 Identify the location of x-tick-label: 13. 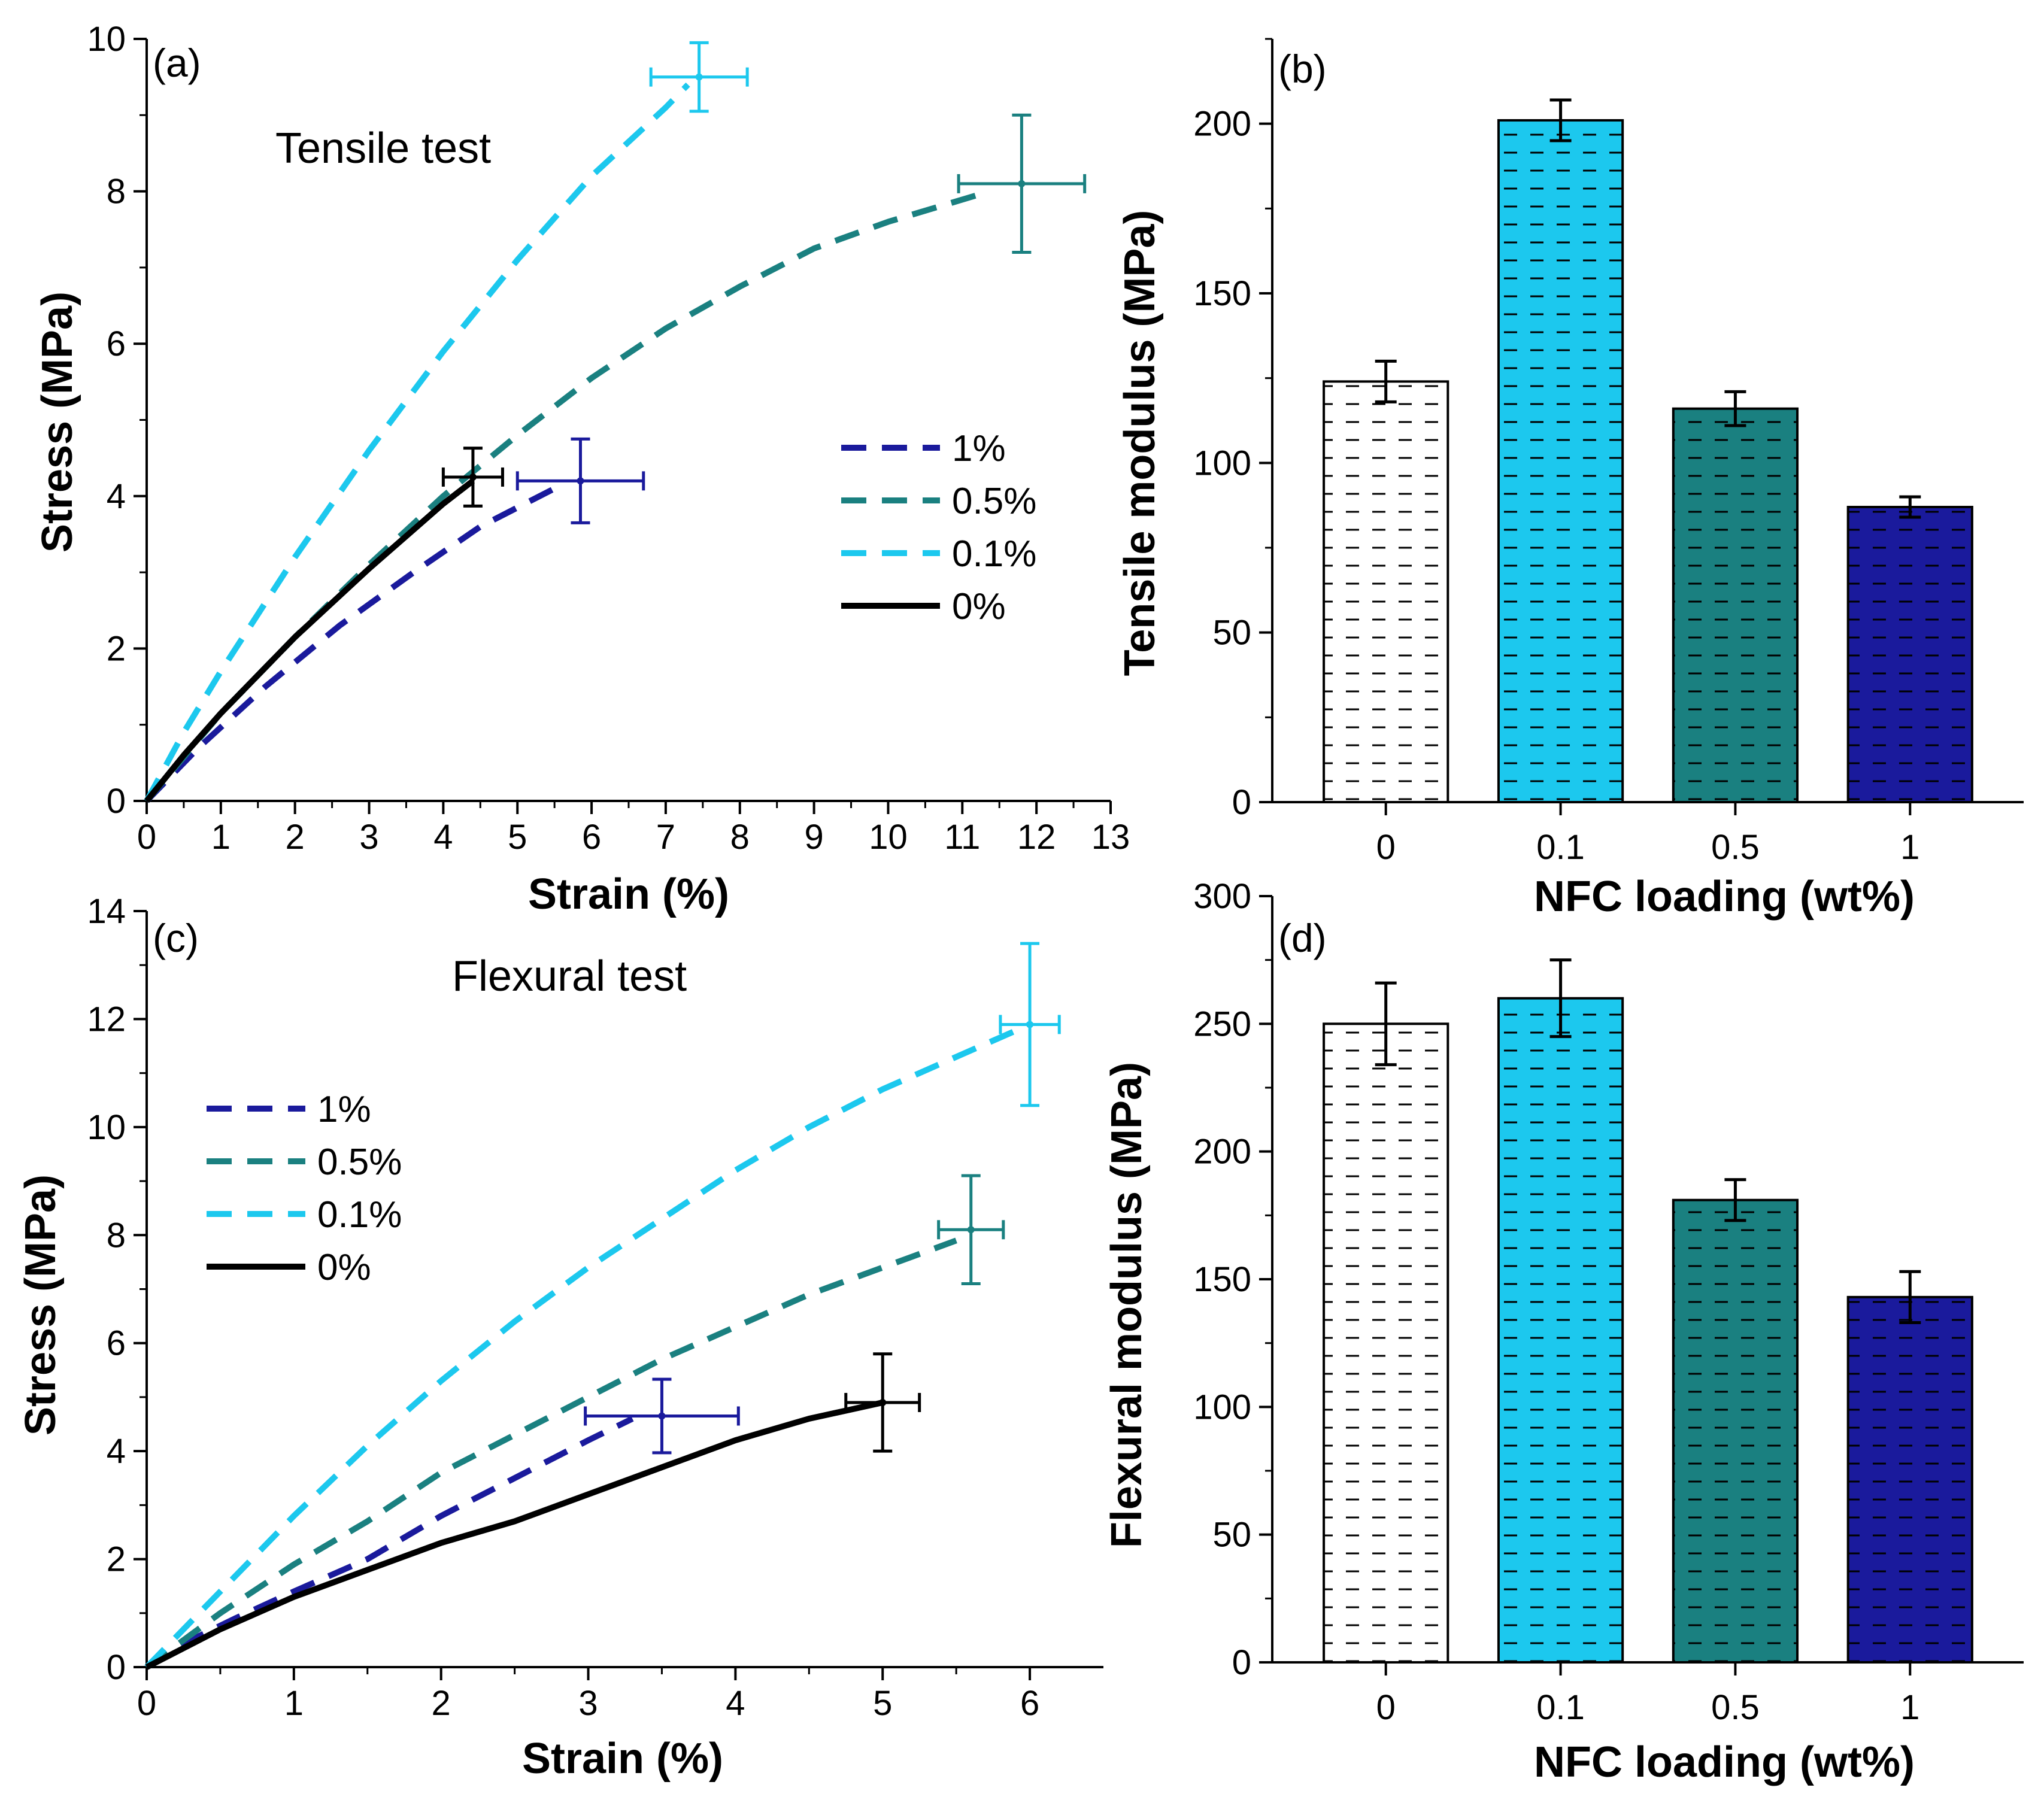
(1110, 838).